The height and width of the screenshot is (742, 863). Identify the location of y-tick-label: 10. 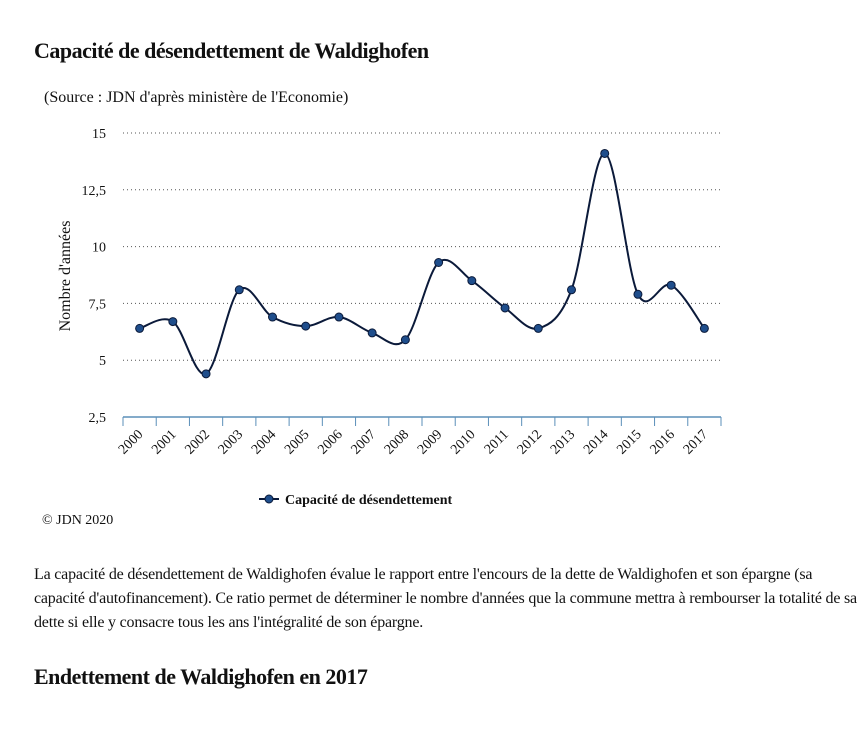
(99, 248).